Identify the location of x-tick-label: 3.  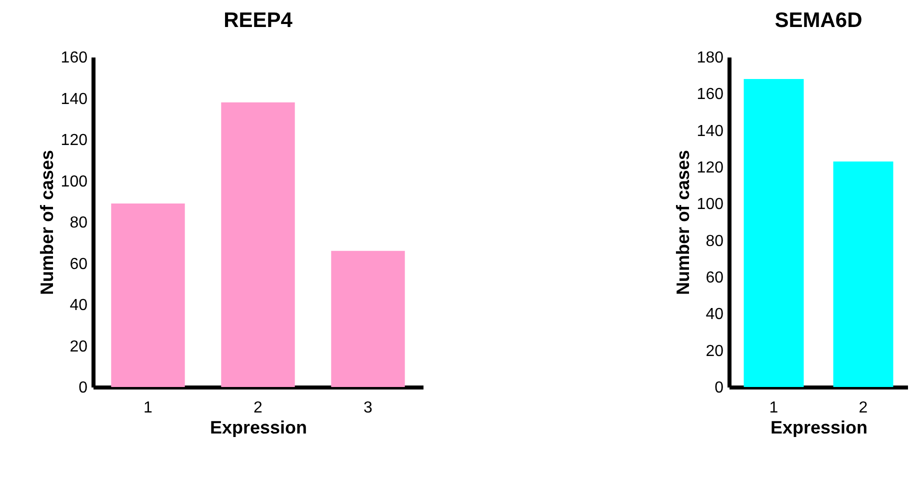
(368, 408).